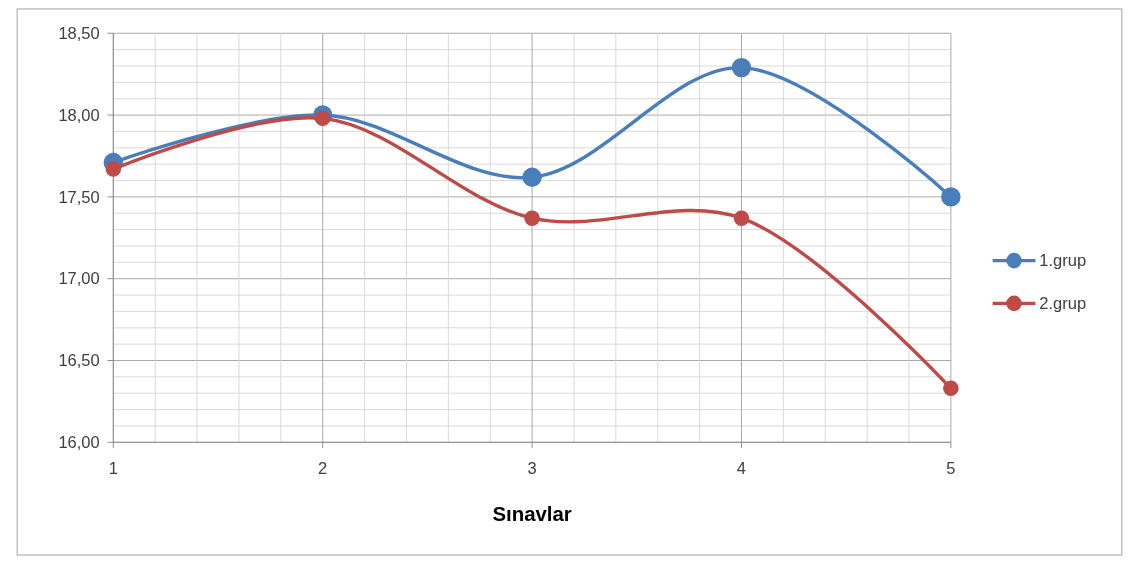  I want to click on y-tick-label: 16,50, so click(79, 360).